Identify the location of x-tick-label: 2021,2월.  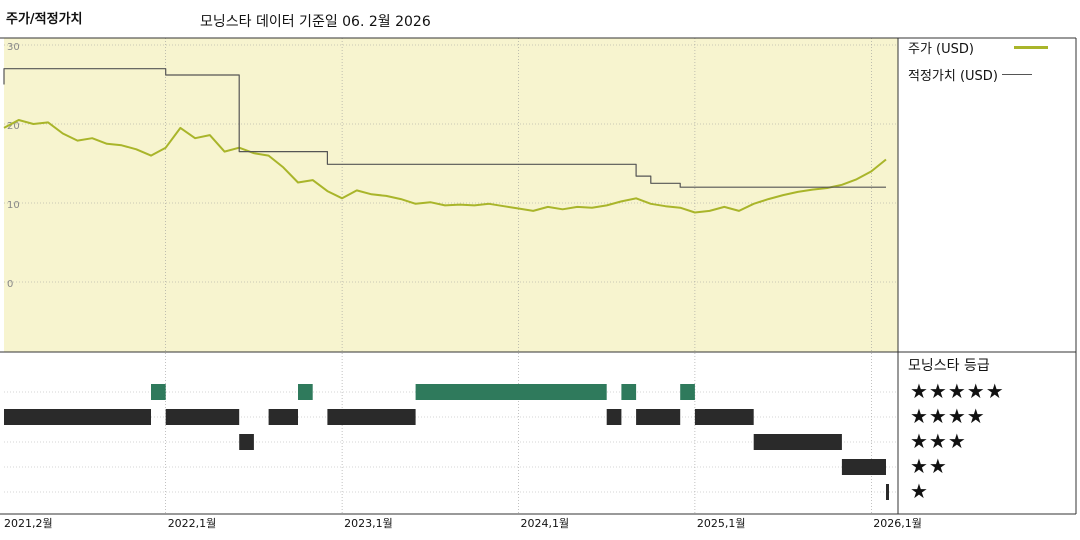
(28, 523).